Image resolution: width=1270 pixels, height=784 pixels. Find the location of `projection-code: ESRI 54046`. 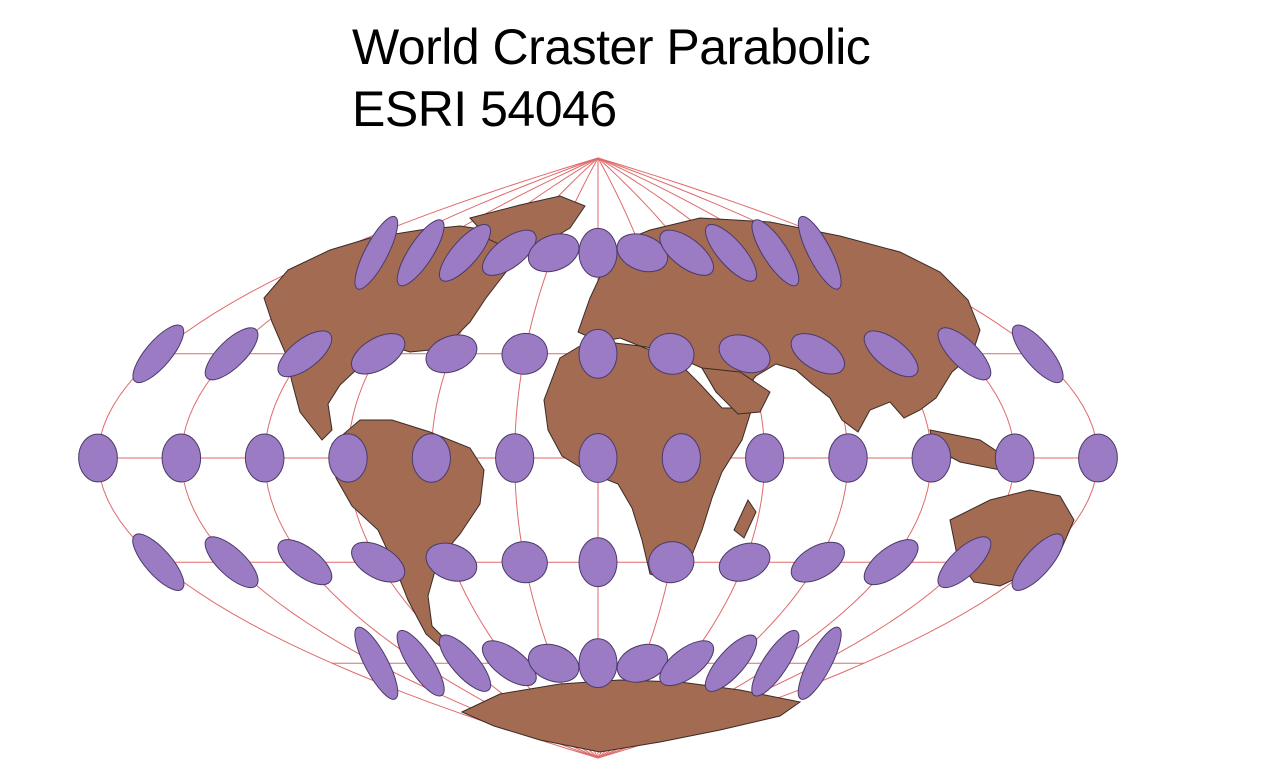

projection-code: ESRI 54046 is located at coordinates (484, 109).